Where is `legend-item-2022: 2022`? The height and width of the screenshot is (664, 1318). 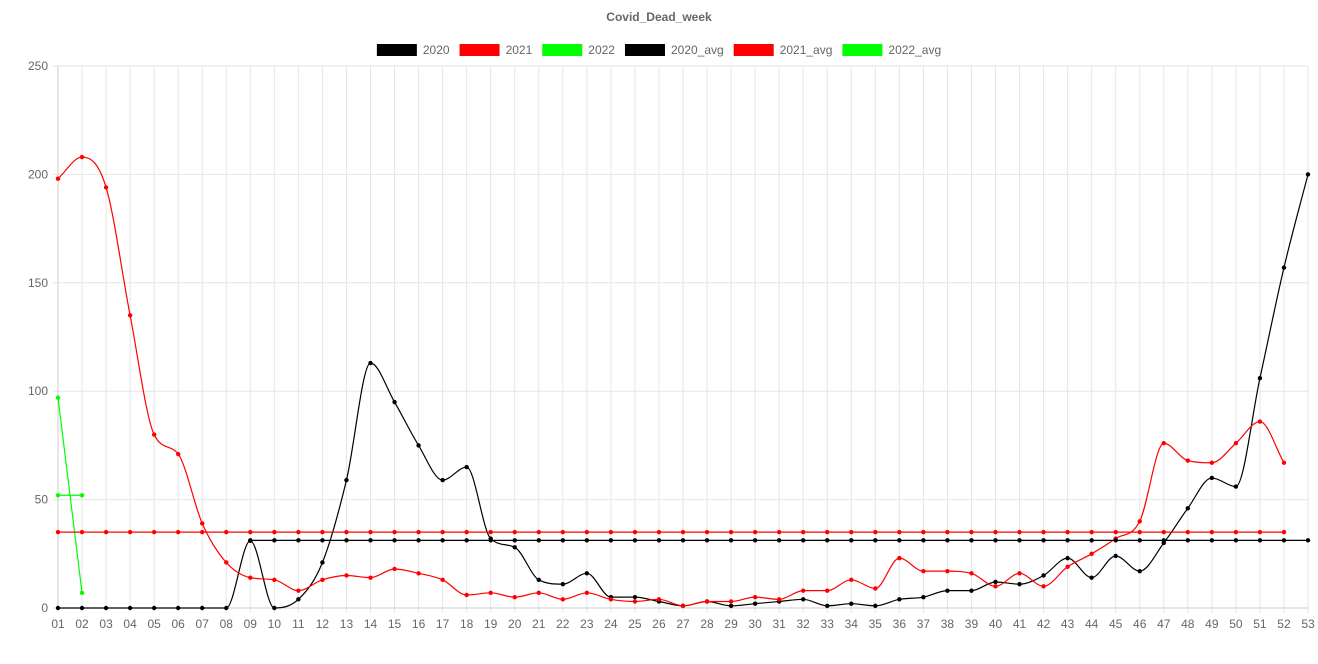
legend-item-2022: 2022 is located at coordinates (578, 50).